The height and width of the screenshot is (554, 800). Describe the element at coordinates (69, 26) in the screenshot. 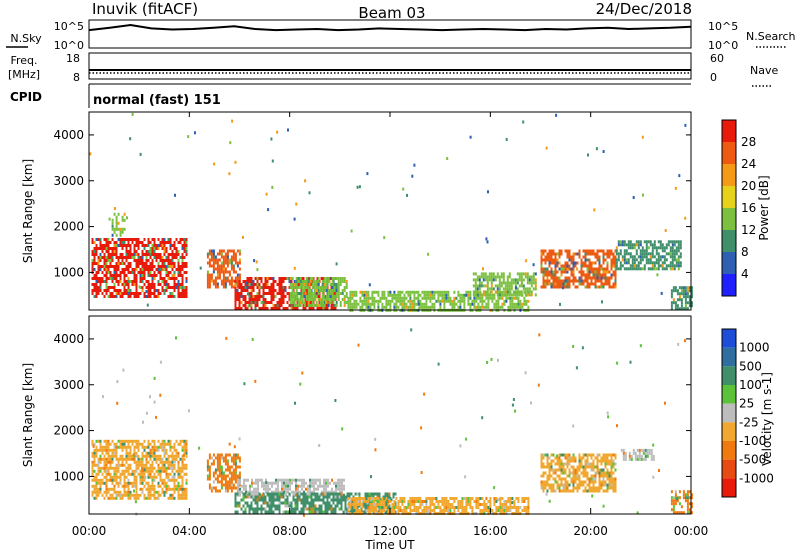

I see `noise-left-tick-top: 10^5` at that location.